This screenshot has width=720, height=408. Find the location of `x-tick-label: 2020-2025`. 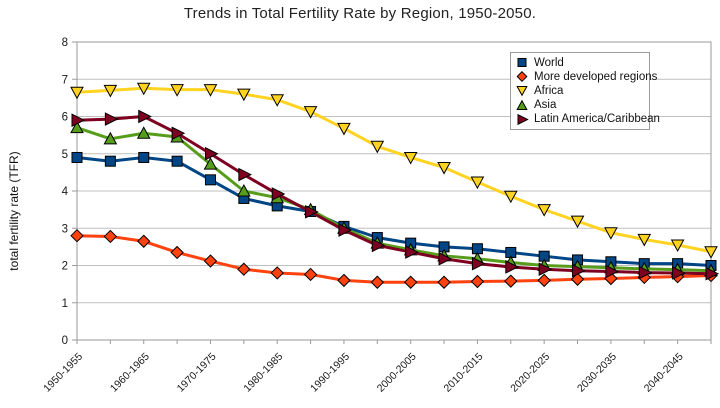

x-tick-label: 2020-2025 is located at coordinates (530, 373).